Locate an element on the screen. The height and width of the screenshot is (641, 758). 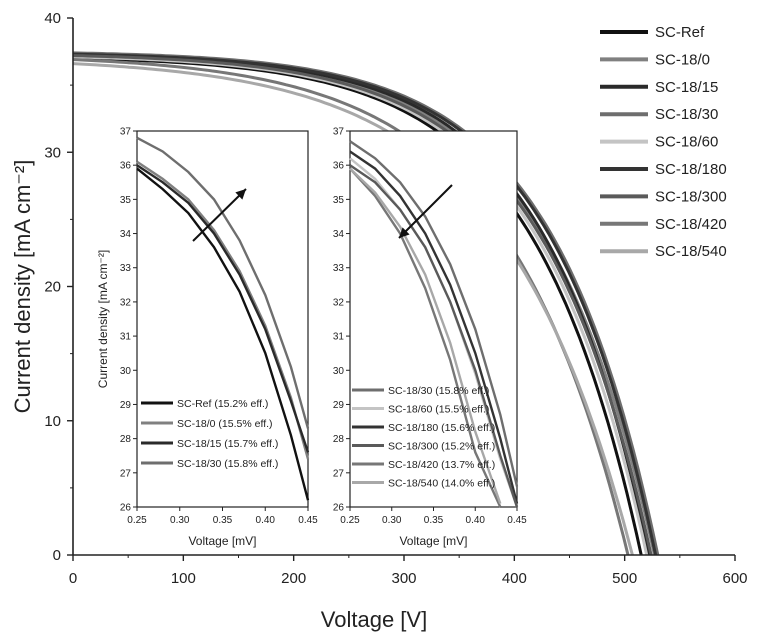
legend-label-sc-18-300: SC-18/300 is located at coordinates (691, 196).